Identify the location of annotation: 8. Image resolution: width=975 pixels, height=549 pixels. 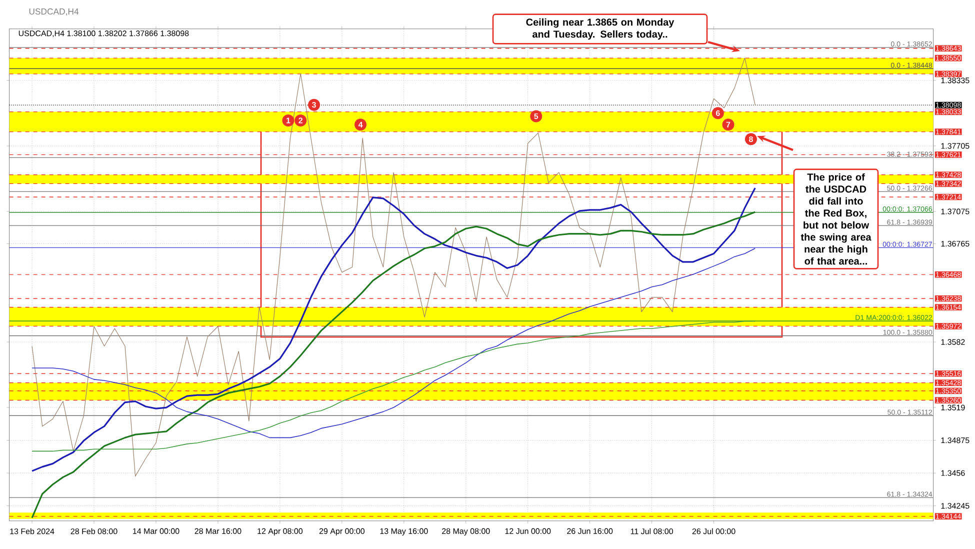
(751, 139).